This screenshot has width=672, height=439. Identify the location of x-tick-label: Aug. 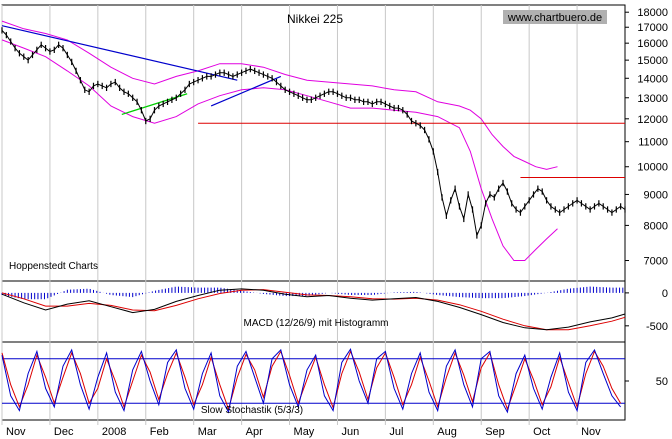
(447, 432).